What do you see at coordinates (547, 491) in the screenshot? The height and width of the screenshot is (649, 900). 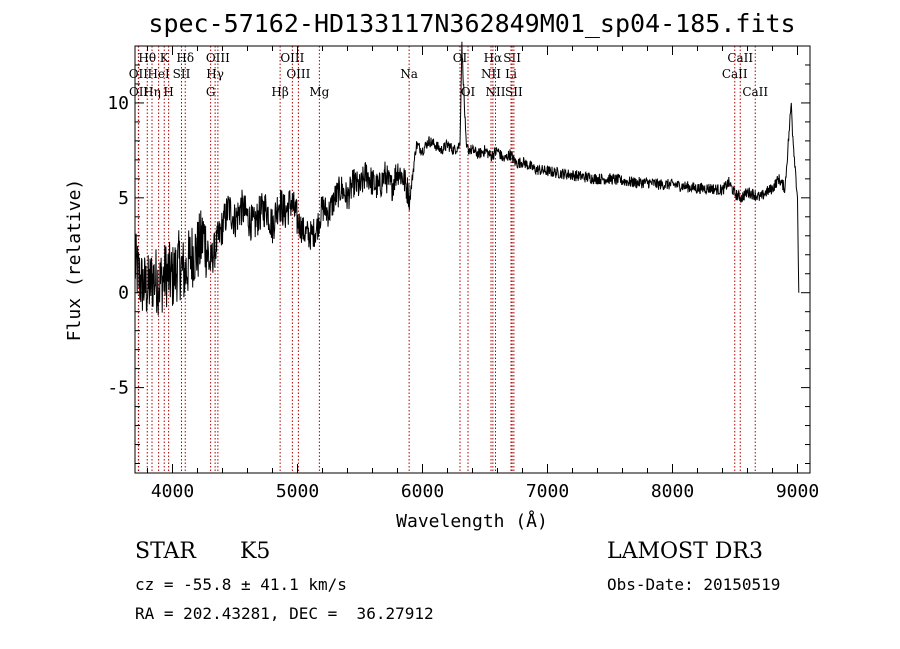 I see `x-tick-label: 7000` at bounding box center [547, 491].